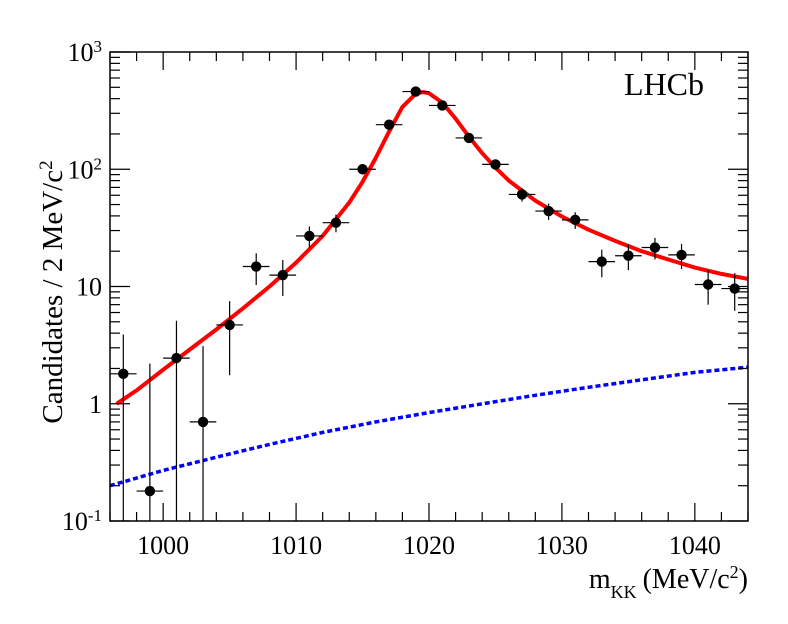 The width and height of the screenshot is (788, 624). I want to click on x-axis-label-sub: KK, so click(624, 592).